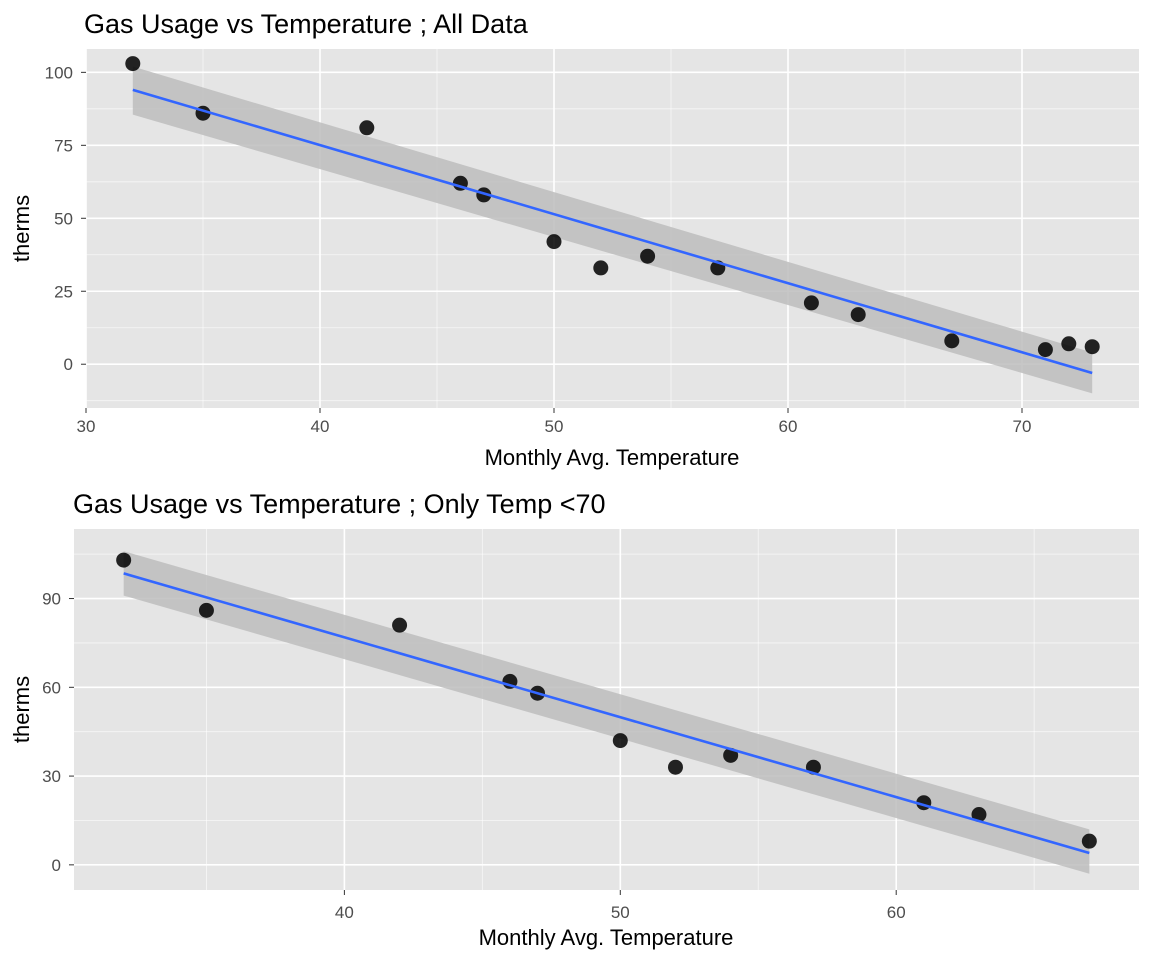  I want to click on chart-title: Gas Usage vs Temperature ; All Data, so click(306, 24).